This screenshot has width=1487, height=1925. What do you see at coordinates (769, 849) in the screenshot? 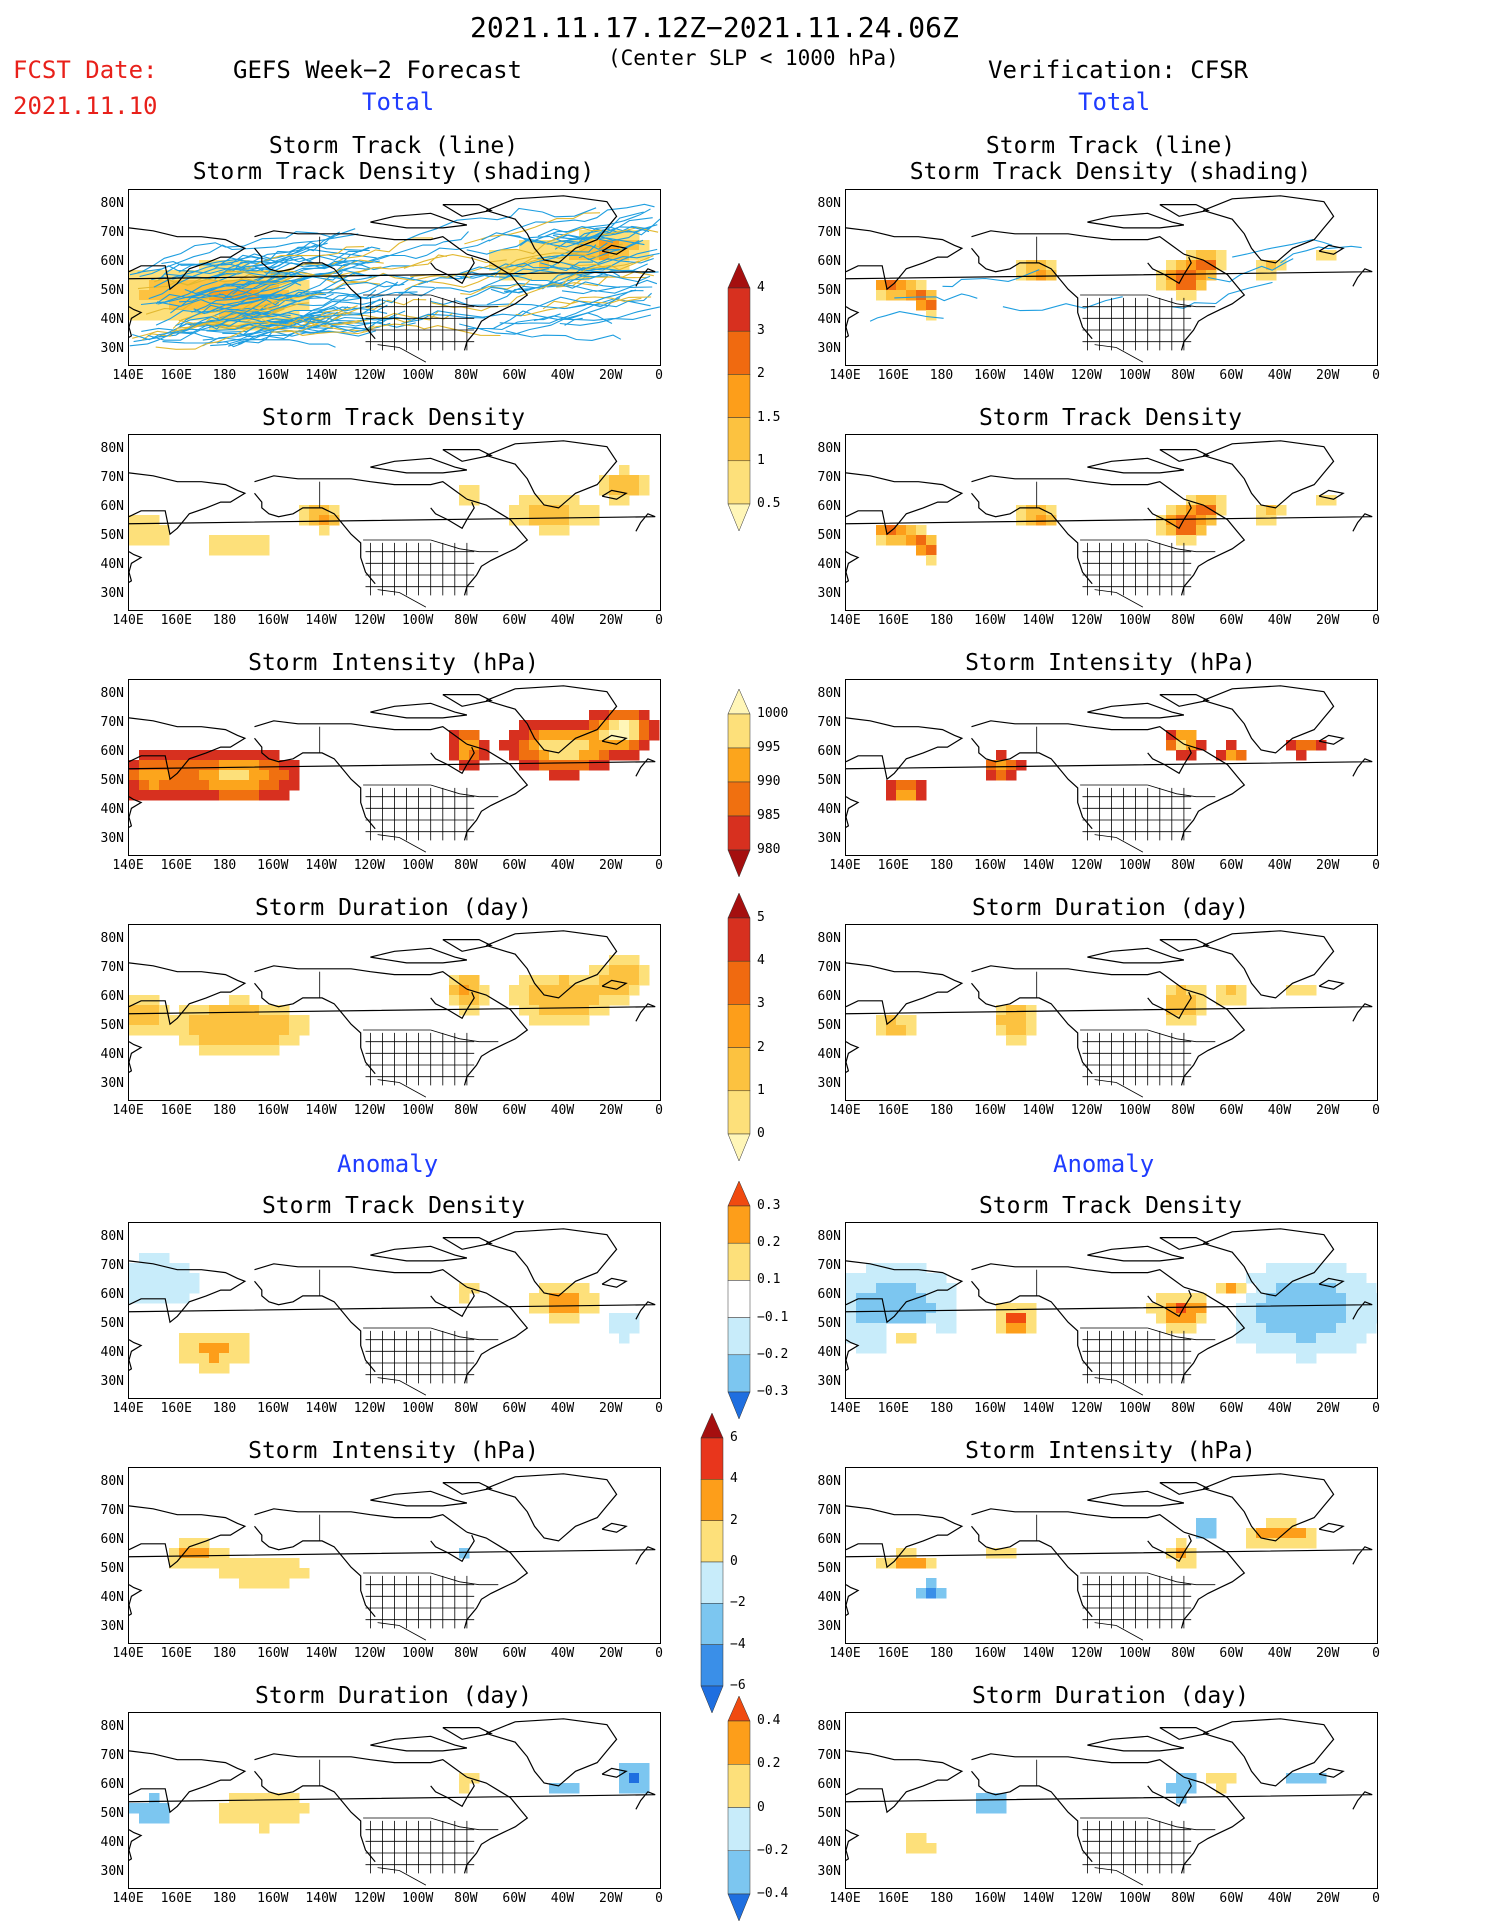
I see `colorbar-label: 980` at bounding box center [769, 849].